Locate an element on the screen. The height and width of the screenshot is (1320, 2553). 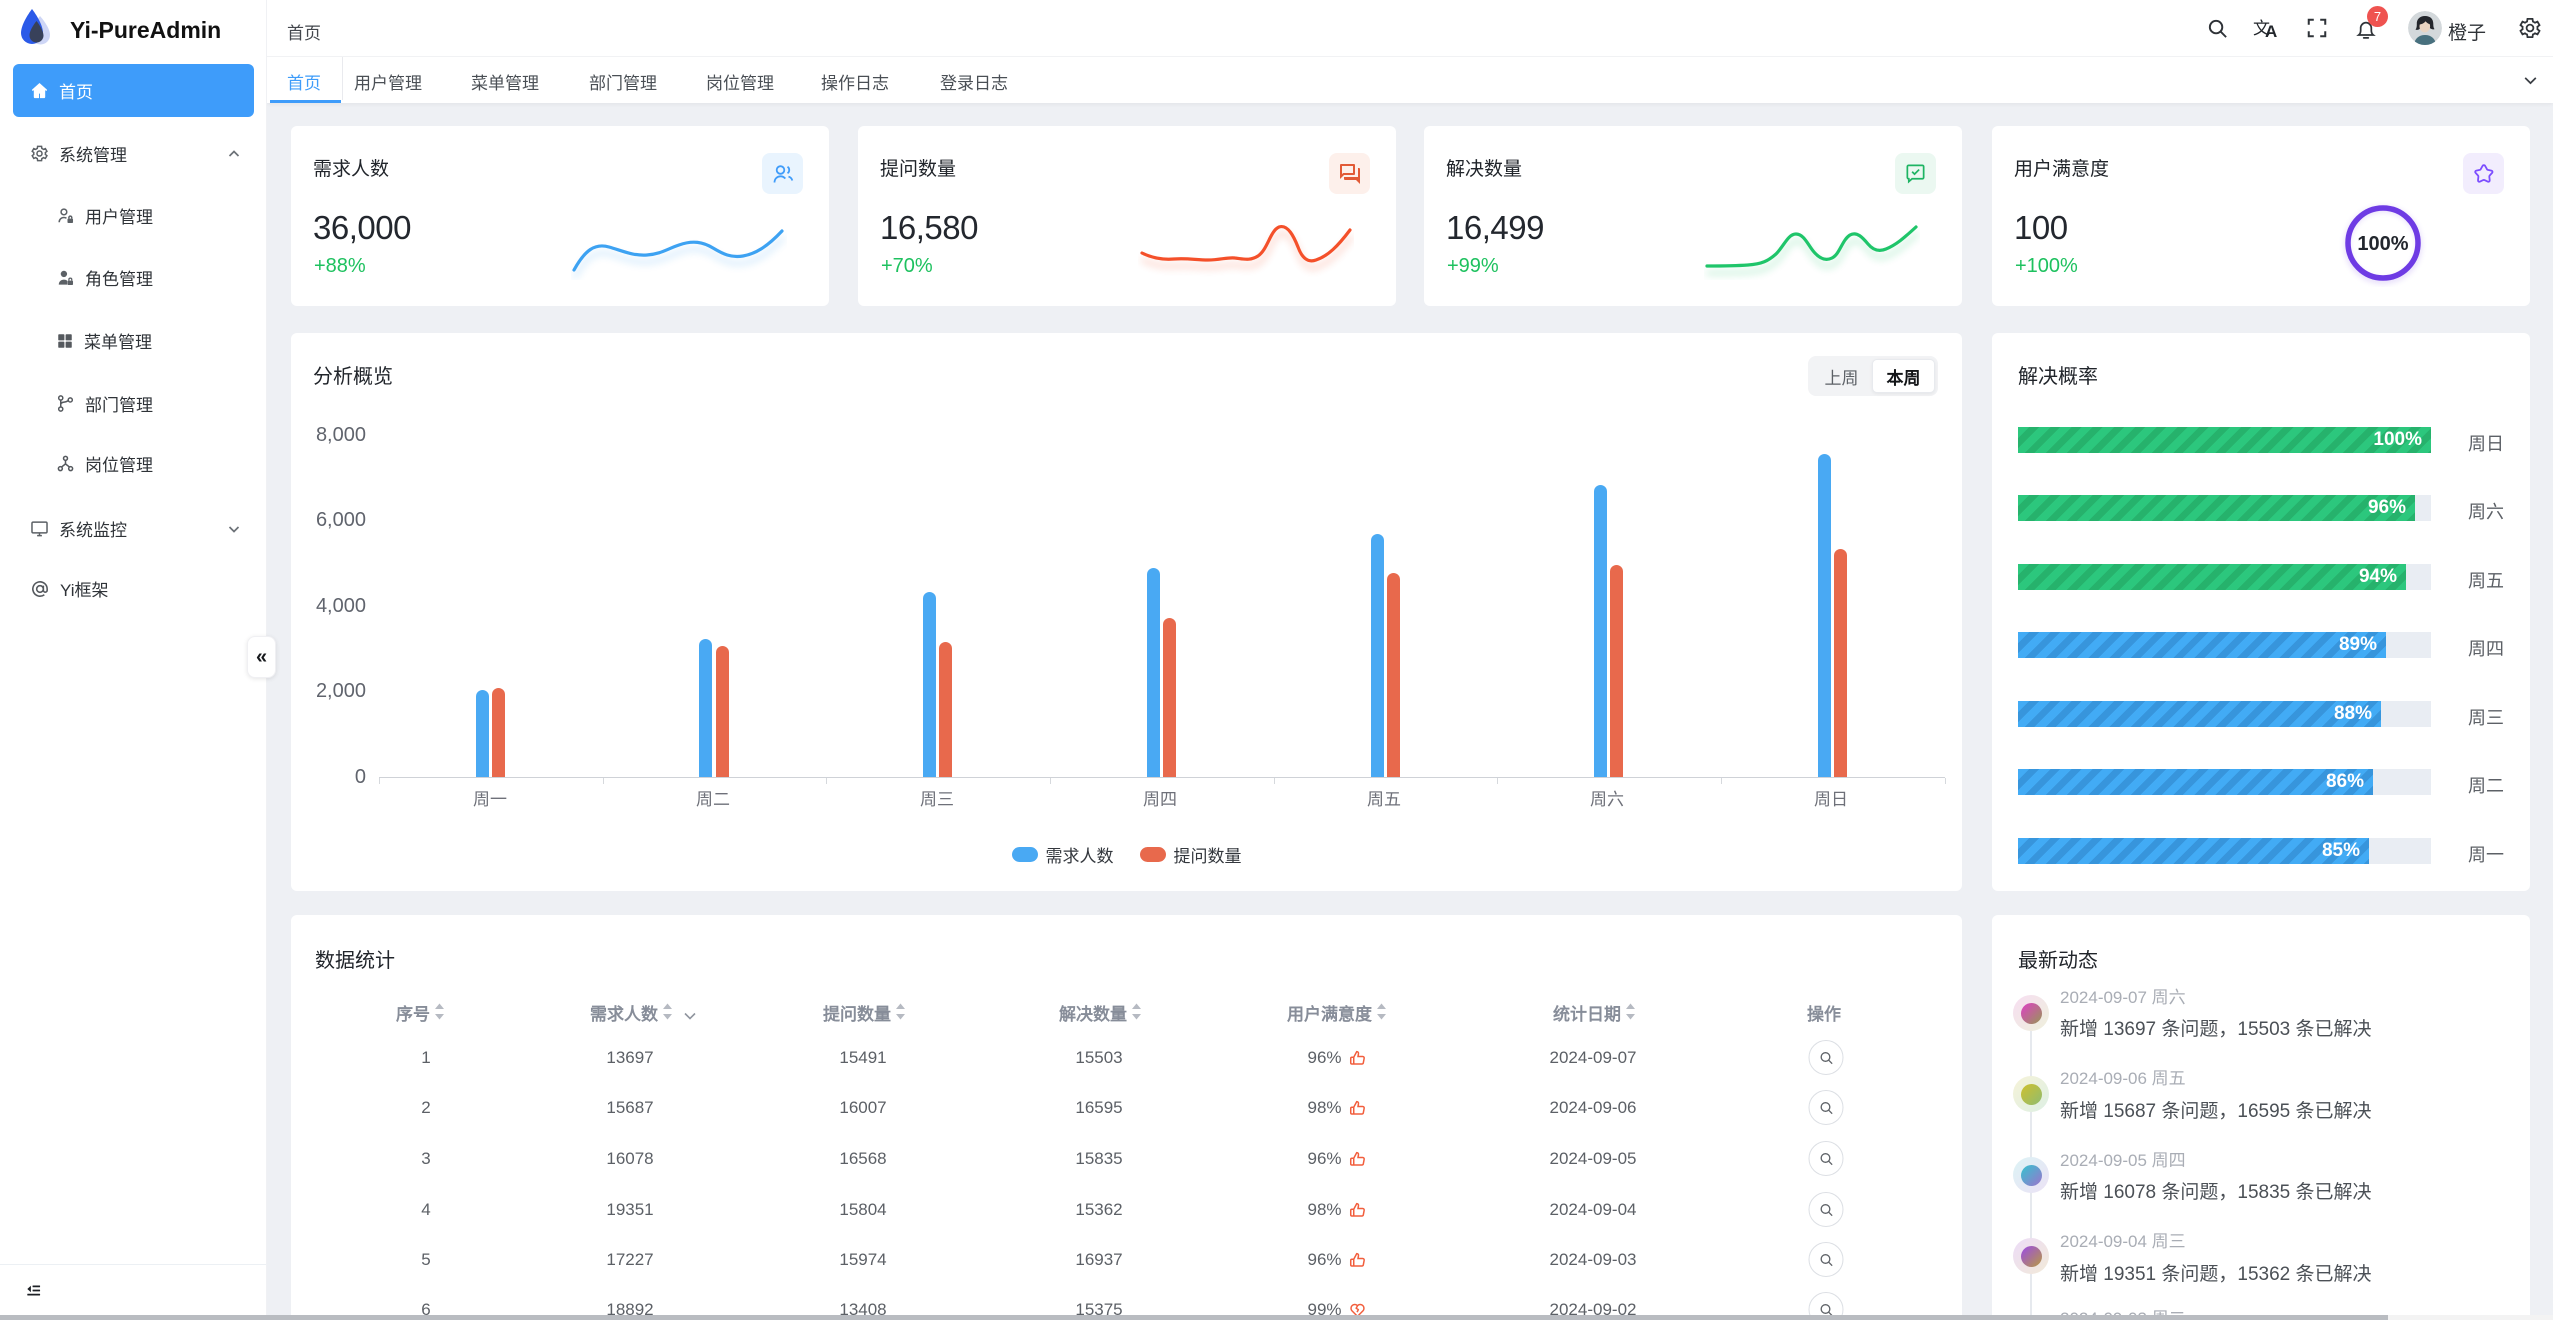
svg-text: 100% is located at coordinates (2382, 244).